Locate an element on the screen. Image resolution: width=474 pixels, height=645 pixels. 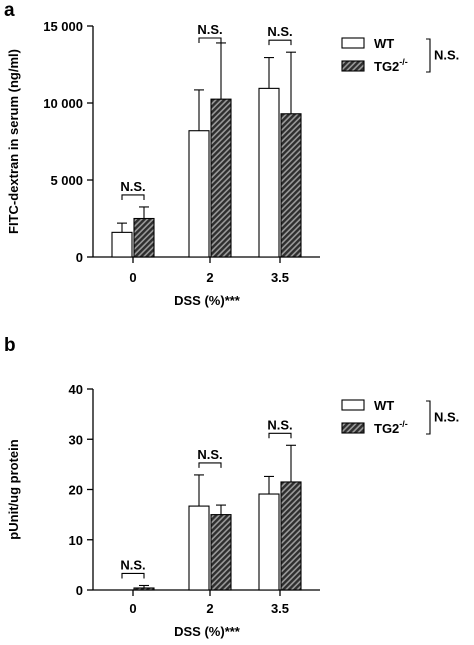
y-tick-label: 15 000 is located at coordinates (63, 26).